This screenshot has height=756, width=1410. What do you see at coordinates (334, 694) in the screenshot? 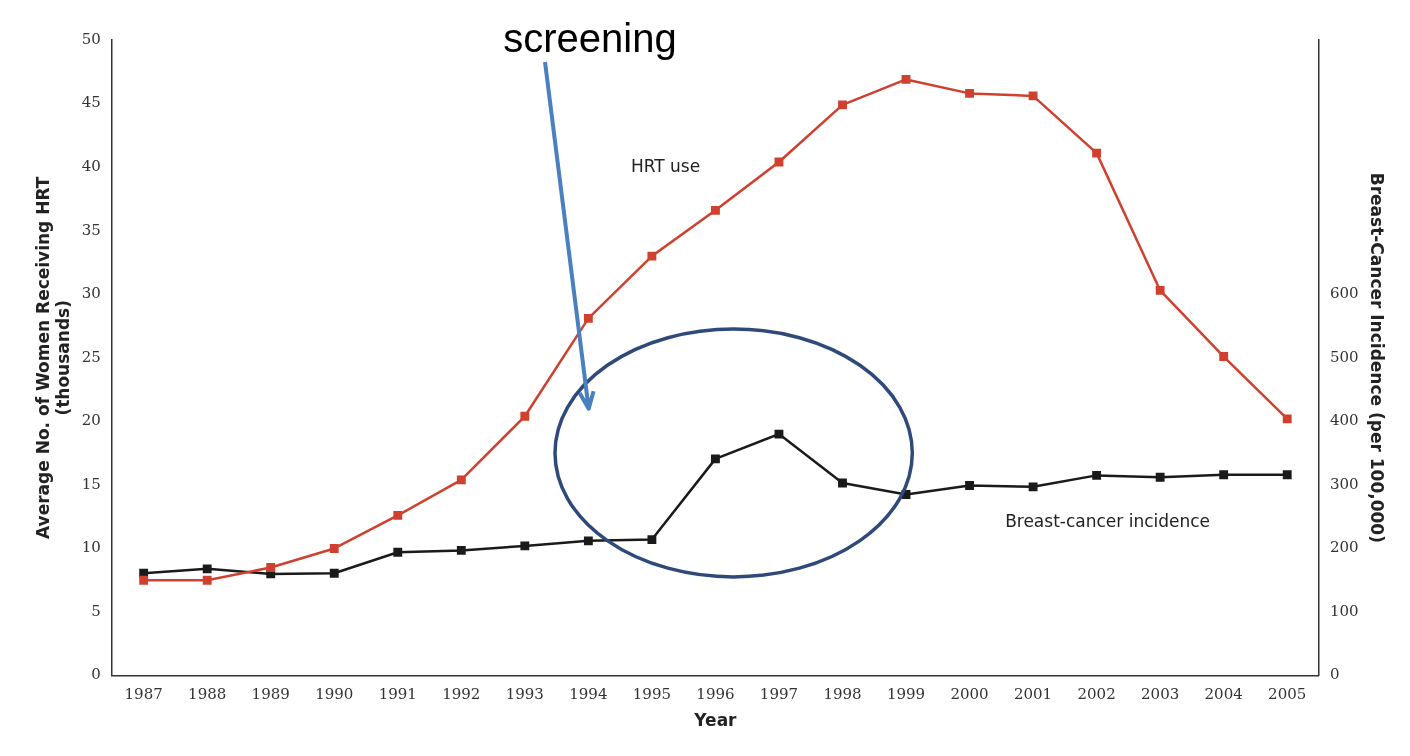
I see `x-tick-label: 1990` at bounding box center [334, 694].